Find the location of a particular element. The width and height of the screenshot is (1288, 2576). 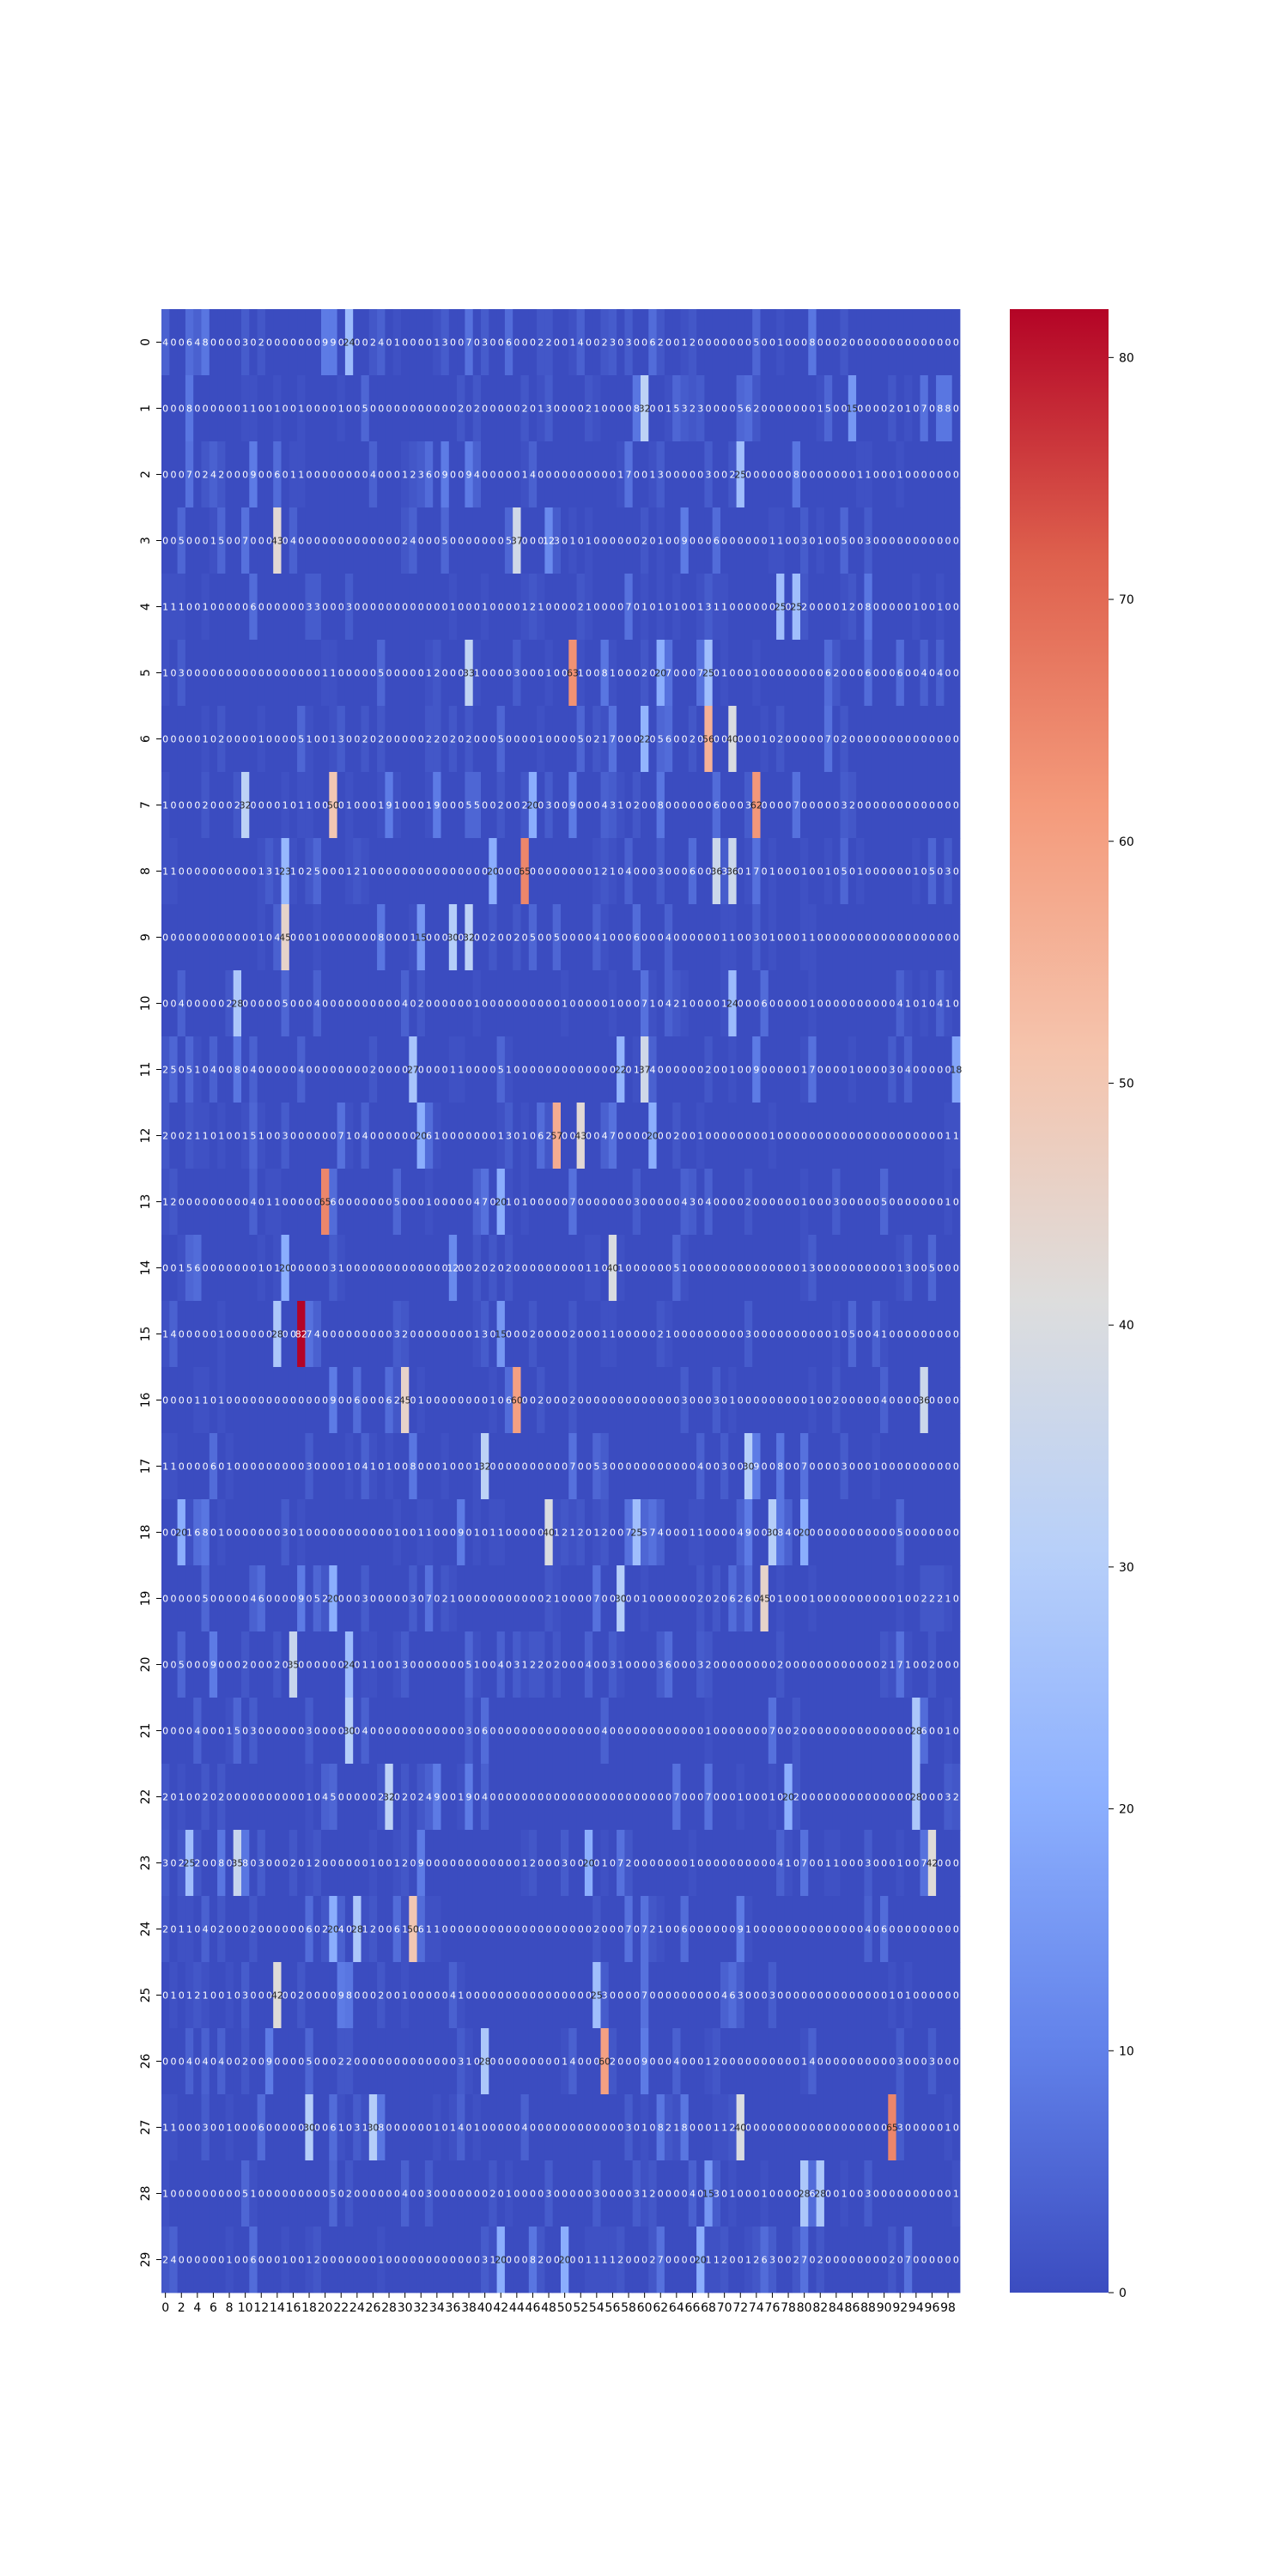

cell-annotation: 7 is located at coordinates (828, 739).